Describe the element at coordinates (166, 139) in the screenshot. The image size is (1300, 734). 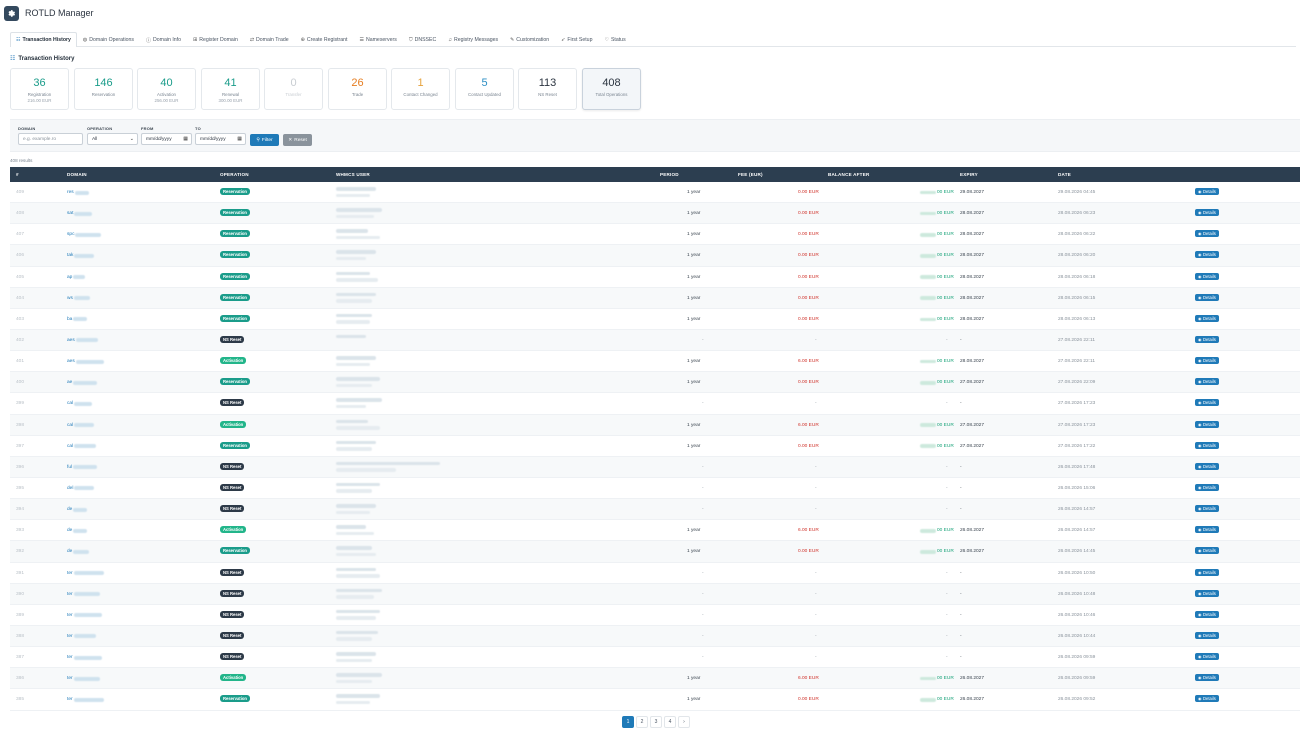
I see `from-date-input: mm/dd/yyyy ▦` at that location.